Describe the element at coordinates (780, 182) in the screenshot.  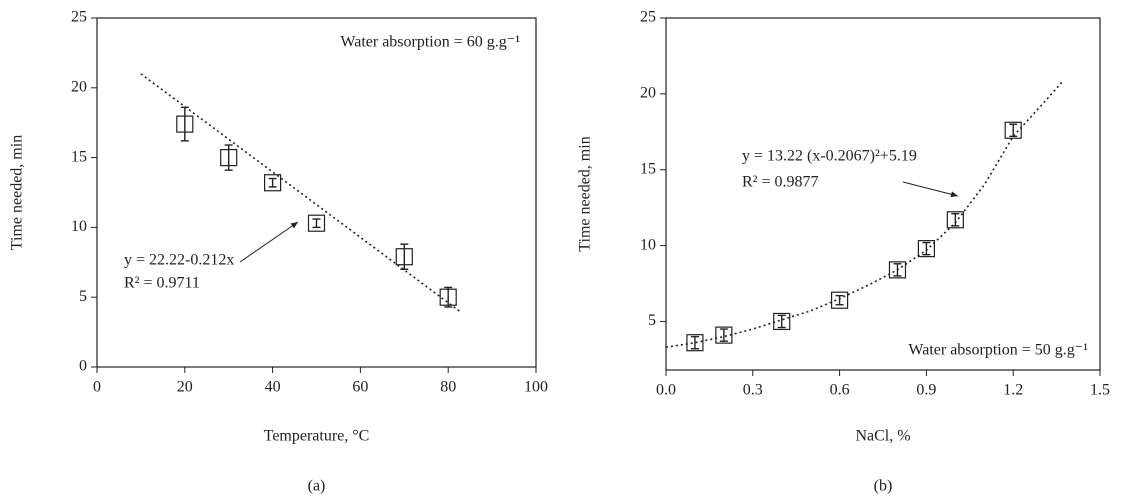
I see `annotation: R² = 0.9877` at that location.